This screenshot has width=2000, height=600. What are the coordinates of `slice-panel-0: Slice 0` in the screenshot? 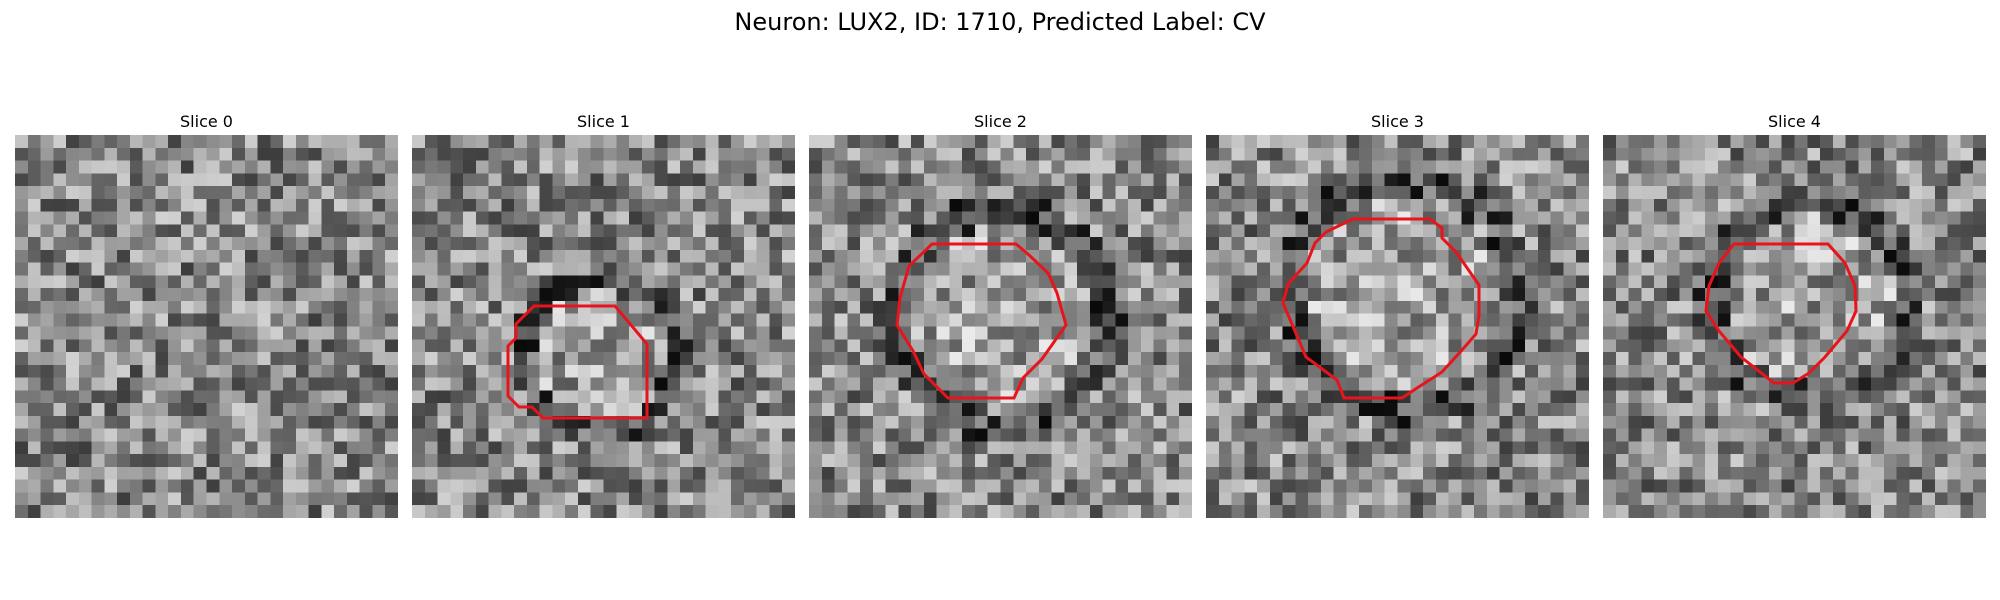 It's located at (206, 314).